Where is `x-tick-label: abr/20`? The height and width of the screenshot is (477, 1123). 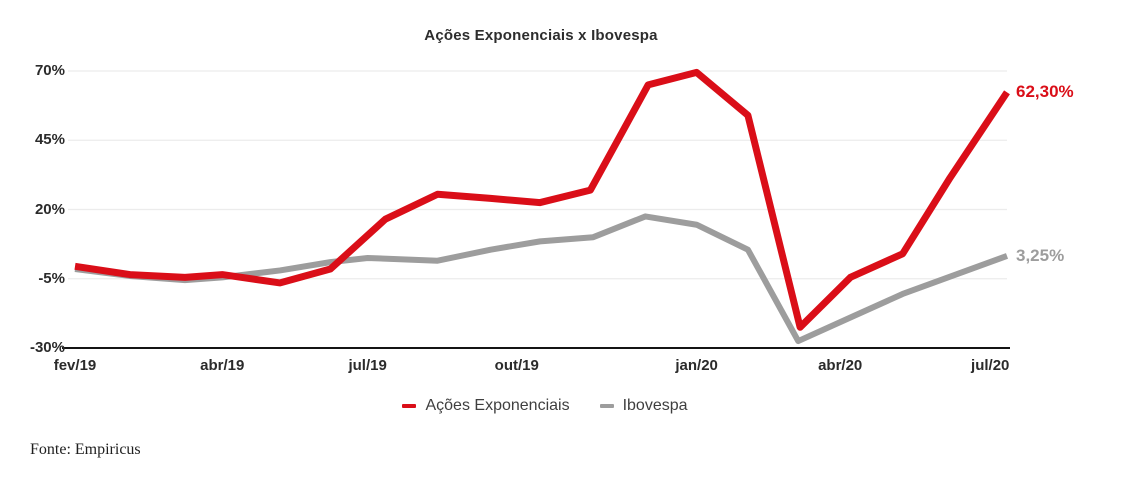 x-tick-label: abr/20 is located at coordinates (840, 365).